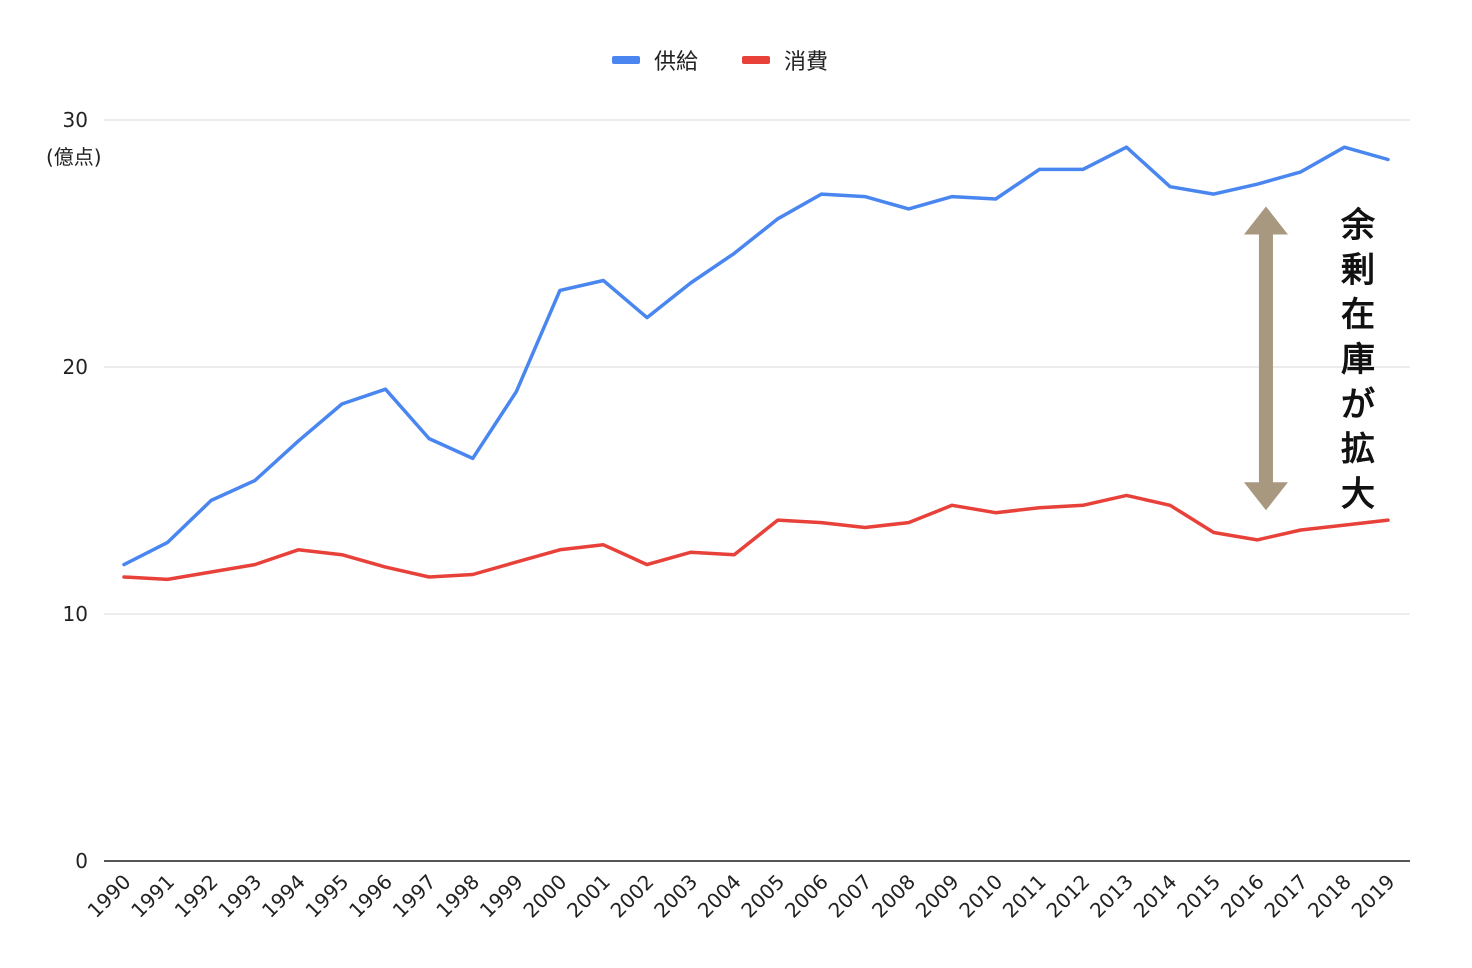 The width and height of the screenshot is (1472, 968). Describe the element at coordinates (109, 896) in the screenshot. I see `x-tick-label: 1990` at that location.